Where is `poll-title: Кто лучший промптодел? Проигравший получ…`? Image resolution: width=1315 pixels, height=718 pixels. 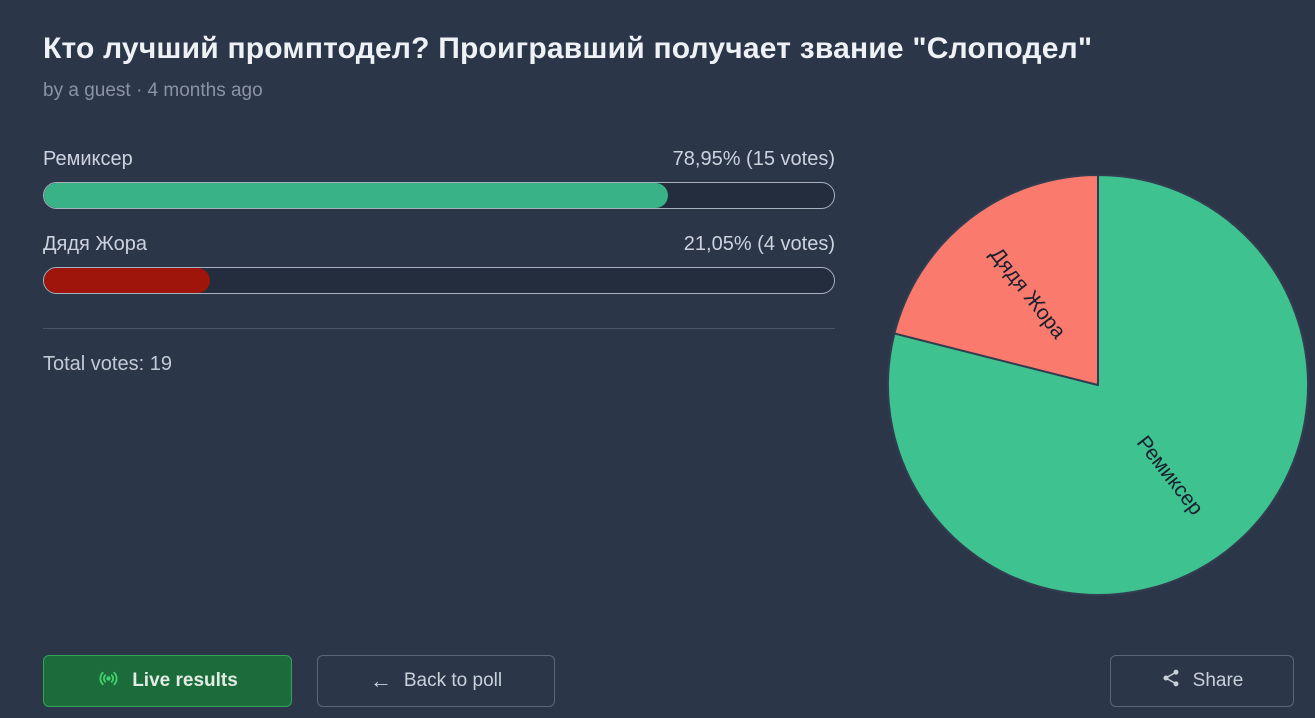
poll-title: Кто лучший промптодел? Проигравший получ… is located at coordinates (568, 48).